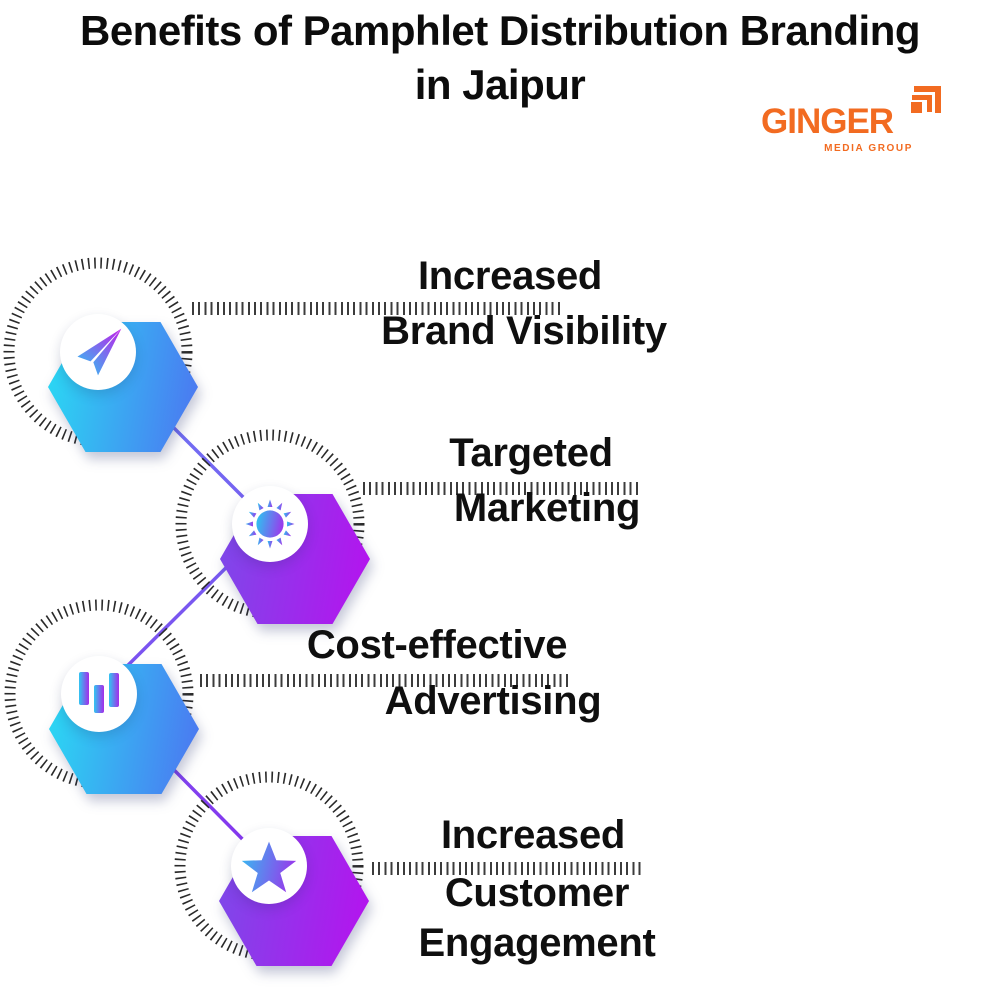 The width and height of the screenshot is (1000, 1000). I want to click on ginger-logo-icon, so click(926, 99).